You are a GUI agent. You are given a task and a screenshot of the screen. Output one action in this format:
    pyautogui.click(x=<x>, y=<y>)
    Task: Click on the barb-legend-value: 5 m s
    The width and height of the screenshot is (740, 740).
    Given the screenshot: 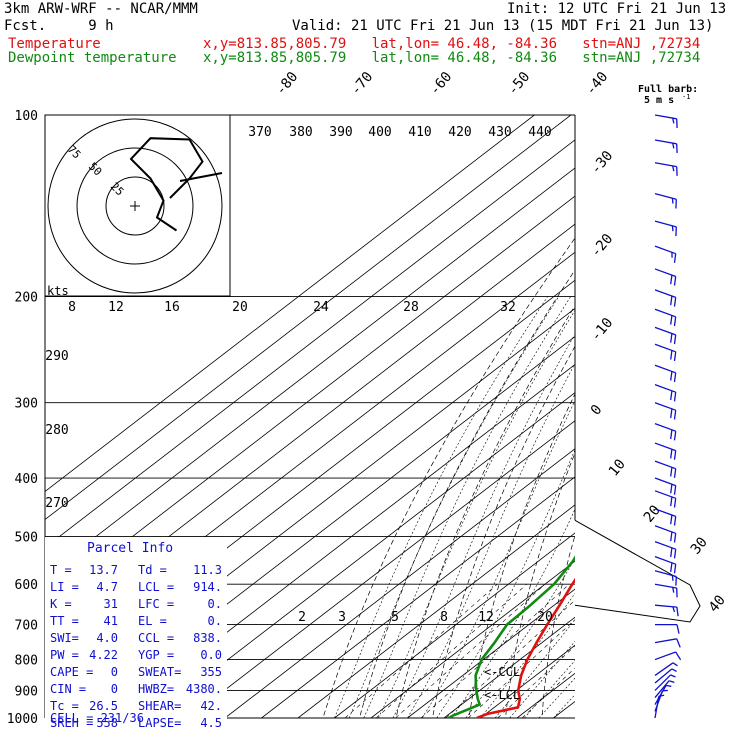 What is the action you would take?
    pyautogui.click(x=659, y=100)
    